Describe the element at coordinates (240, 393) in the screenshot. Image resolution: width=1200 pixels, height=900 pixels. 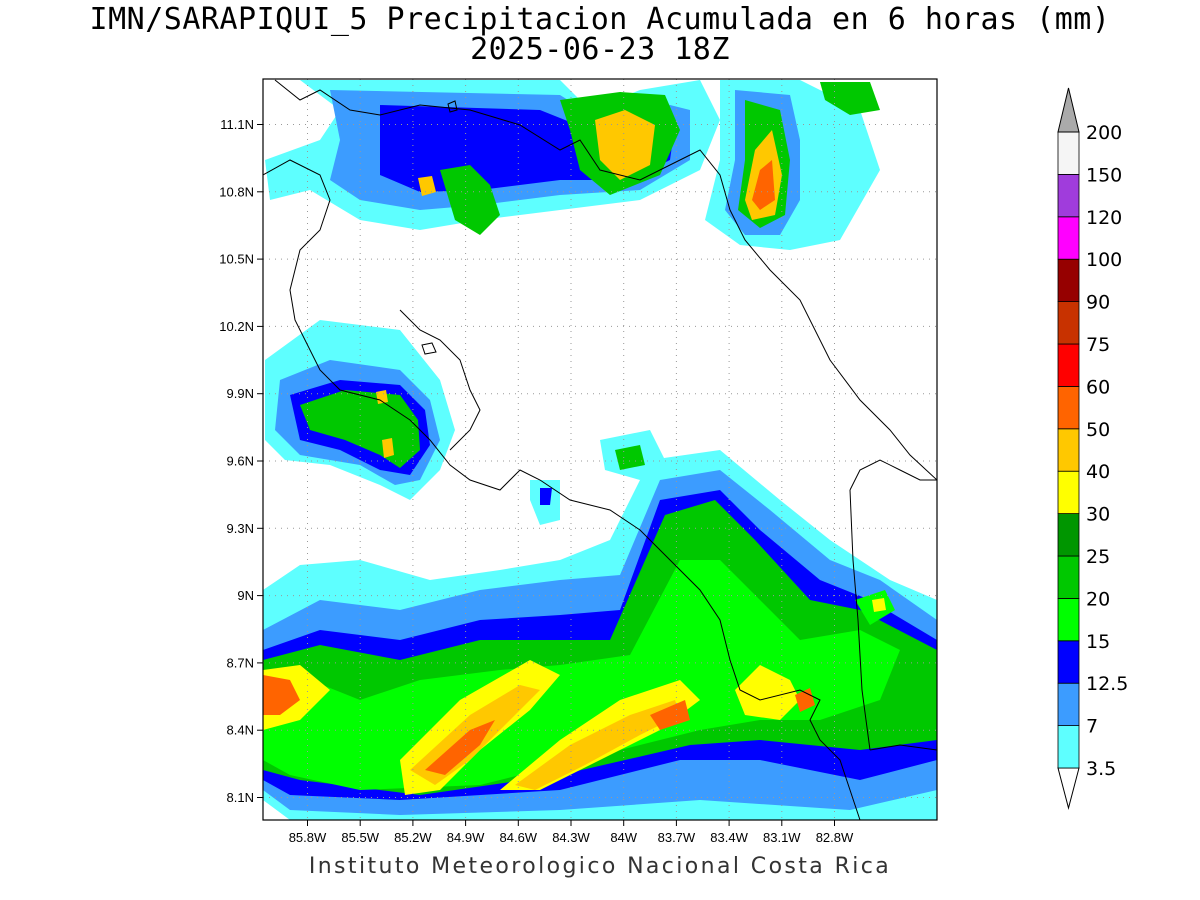
I see `lat-tick-label: 9.9N` at that location.